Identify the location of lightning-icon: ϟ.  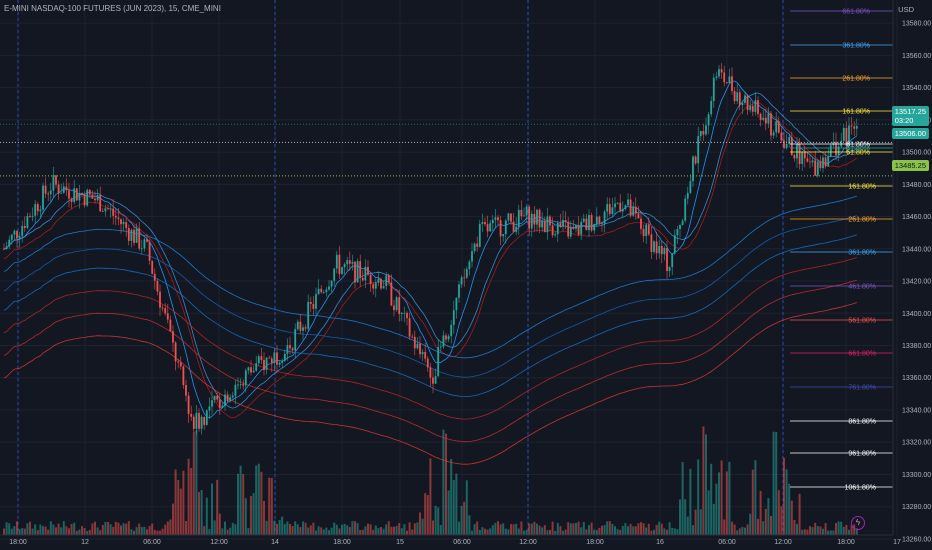
(858, 523).